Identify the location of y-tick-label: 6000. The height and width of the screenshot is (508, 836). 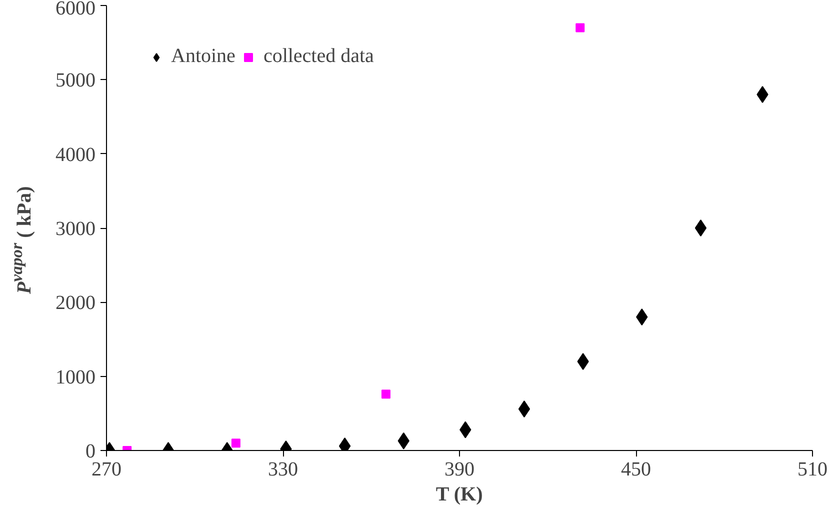
(76, 10).